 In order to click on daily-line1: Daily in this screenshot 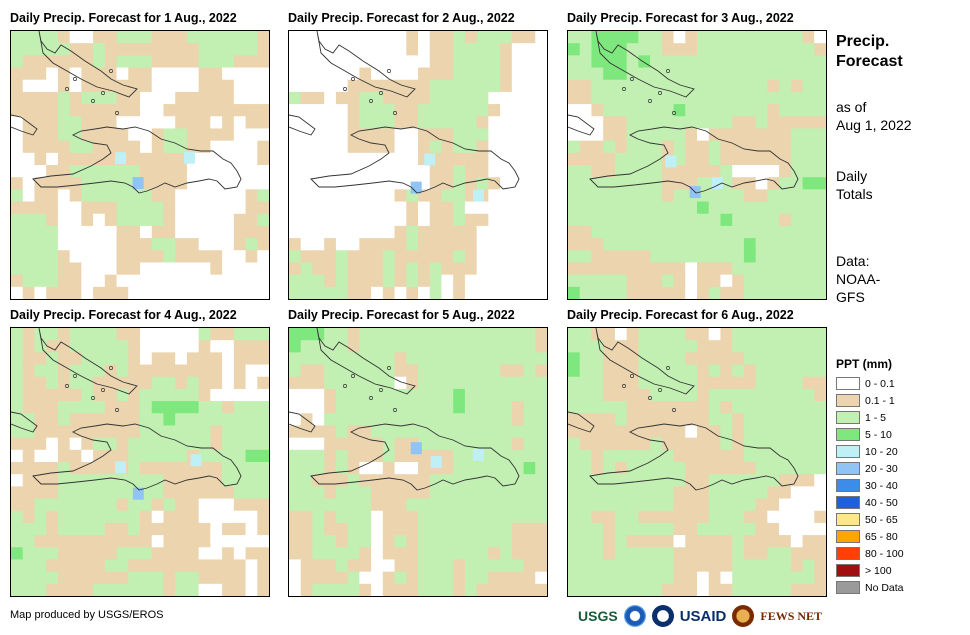, I will do `click(852, 176)`.